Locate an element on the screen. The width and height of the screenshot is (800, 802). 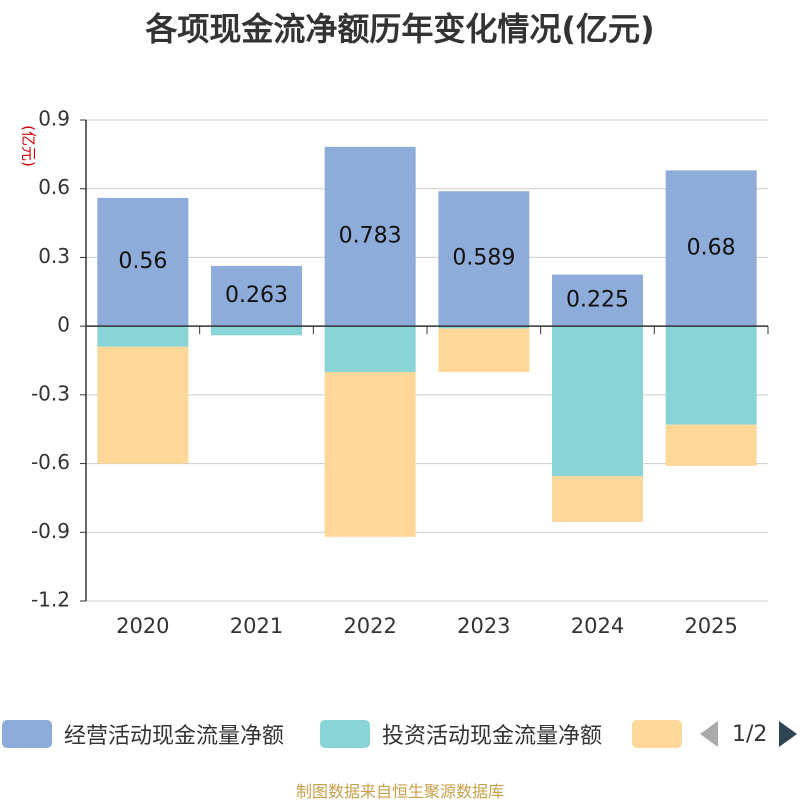
data-label-2021: 0.263 is located at coordinates (256, 295).